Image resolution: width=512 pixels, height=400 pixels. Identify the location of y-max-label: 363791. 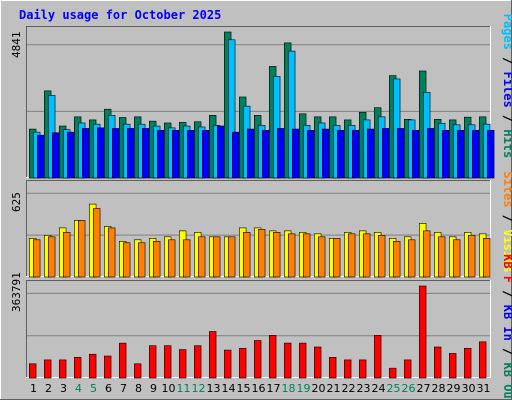
(16, 292).